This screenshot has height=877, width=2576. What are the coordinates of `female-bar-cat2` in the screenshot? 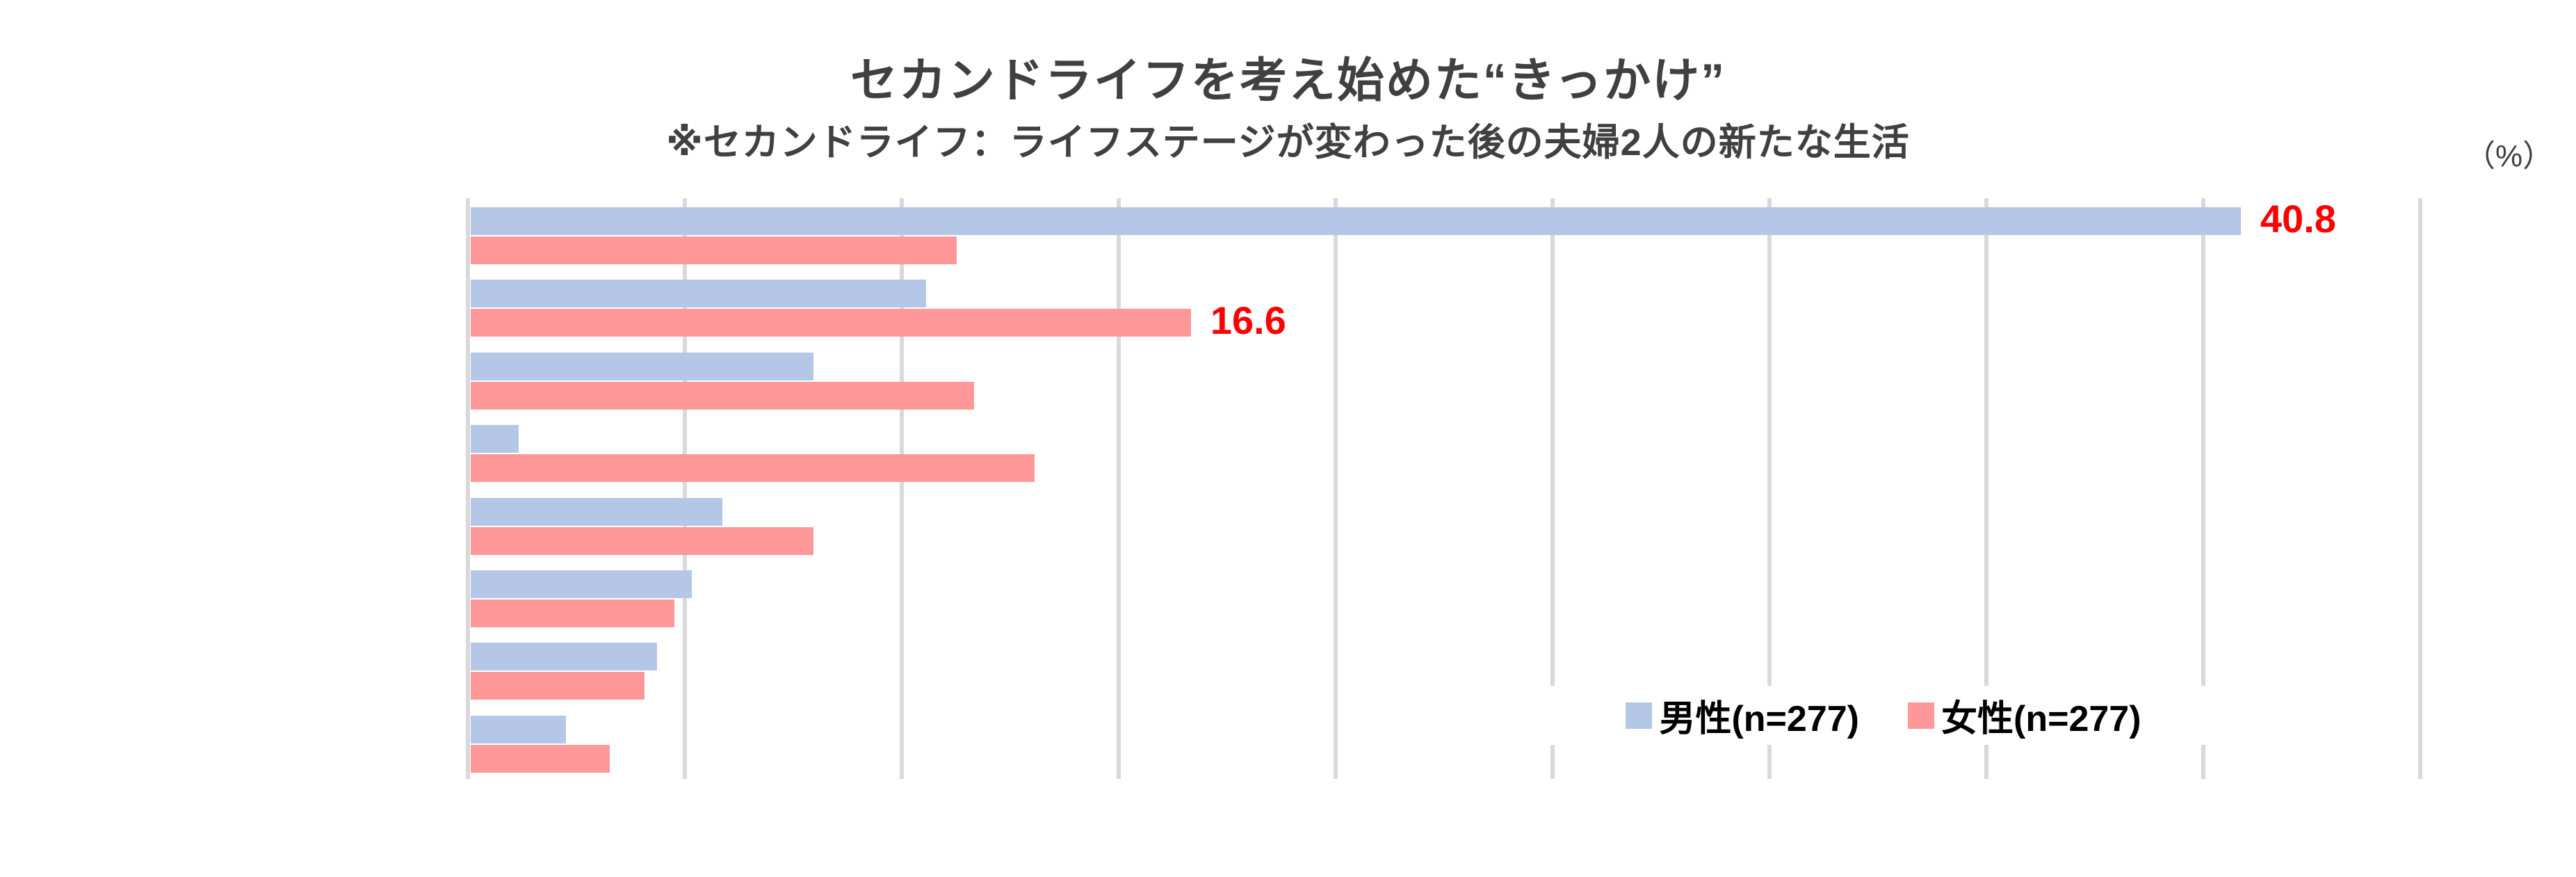 It's located at (831, 323).